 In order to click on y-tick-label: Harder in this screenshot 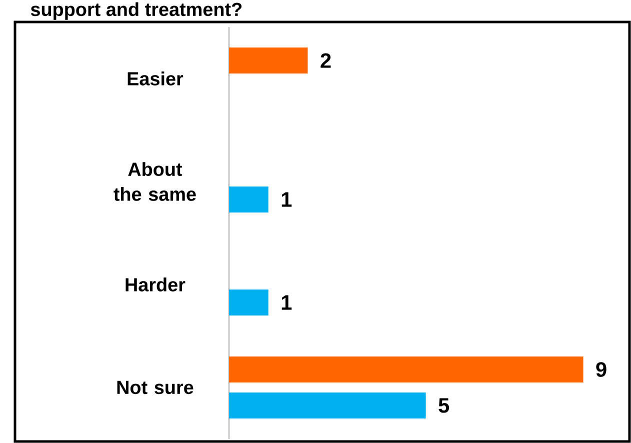, I will do `click(156, 285)`.